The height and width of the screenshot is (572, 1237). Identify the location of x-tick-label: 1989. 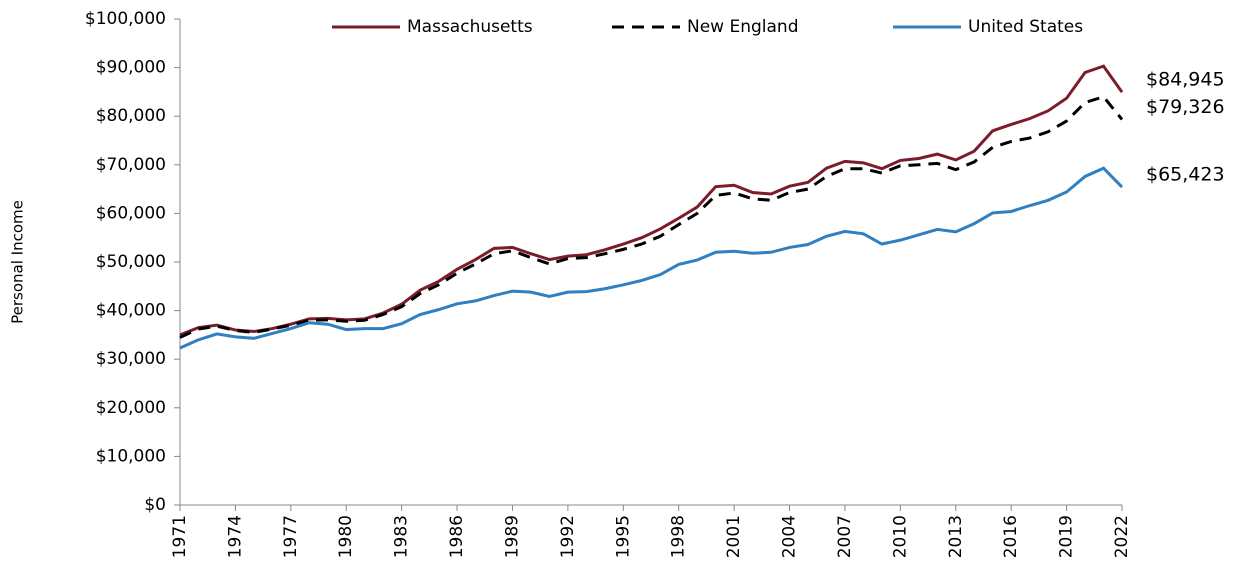
(512, 536).